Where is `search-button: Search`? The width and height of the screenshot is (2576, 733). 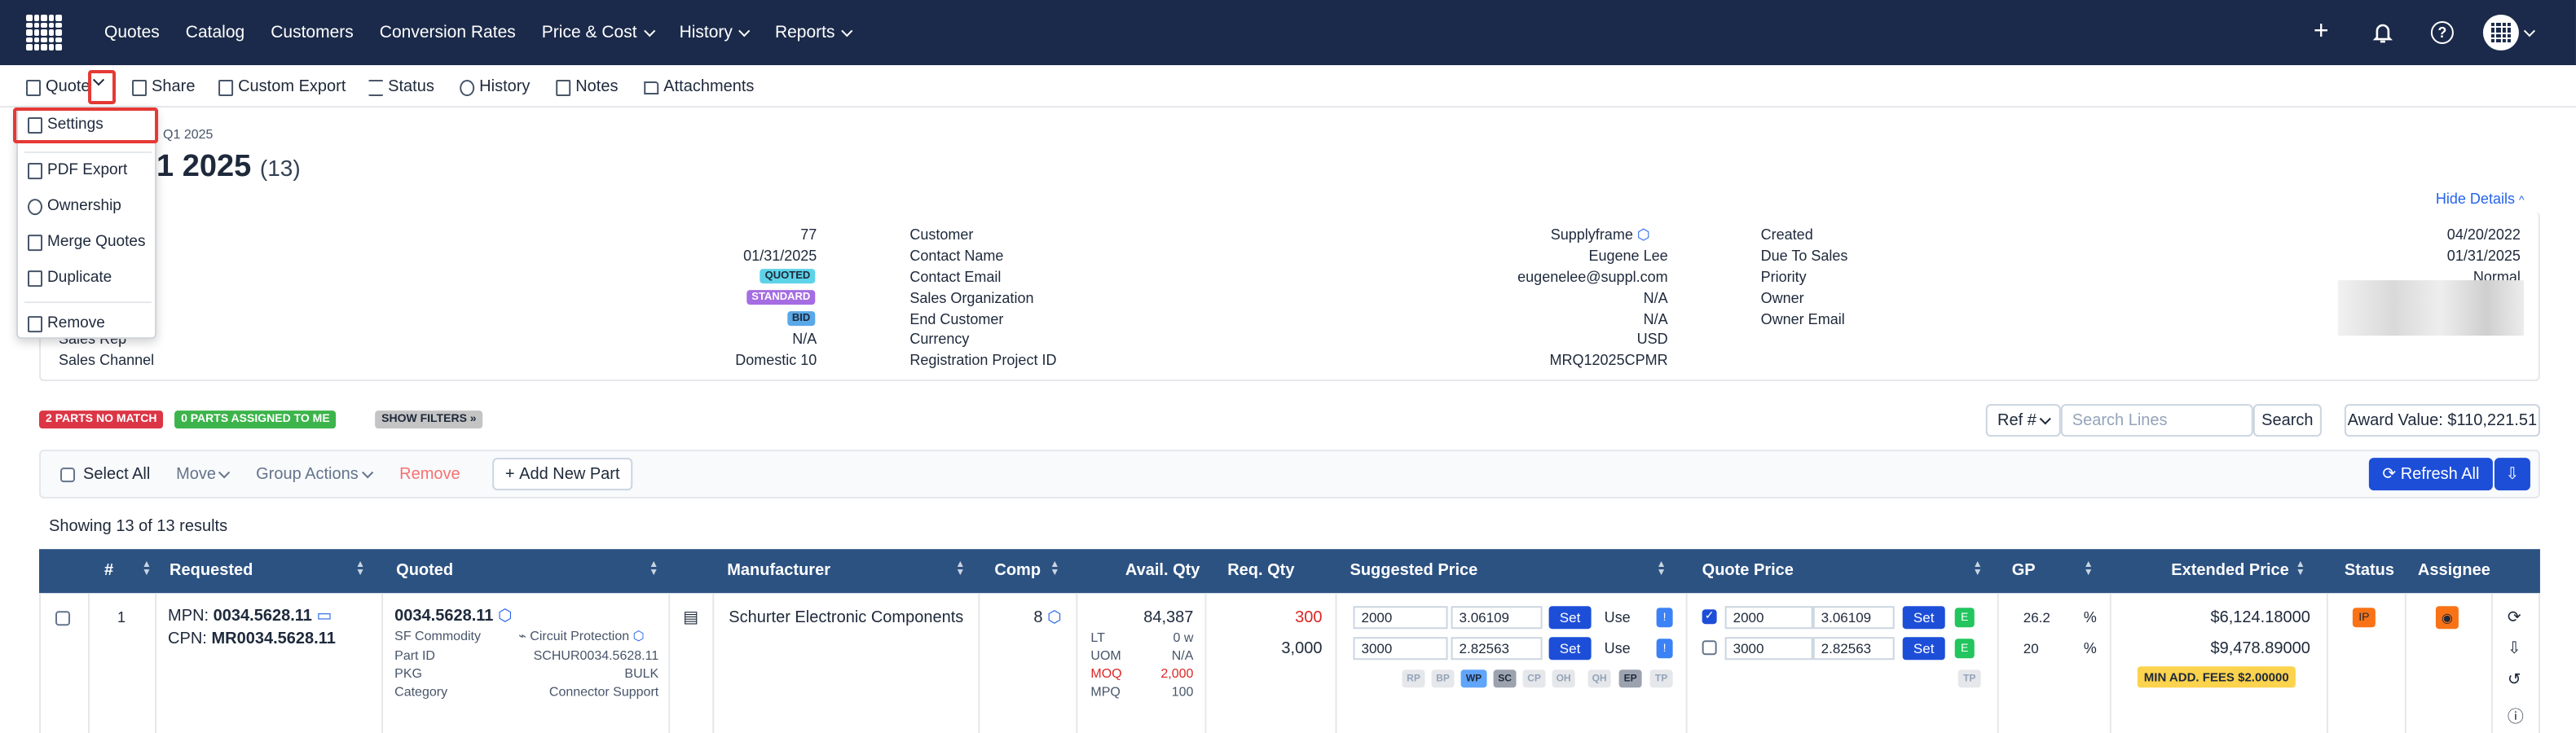 search-button: Search is located at coordinates (2287, 420).